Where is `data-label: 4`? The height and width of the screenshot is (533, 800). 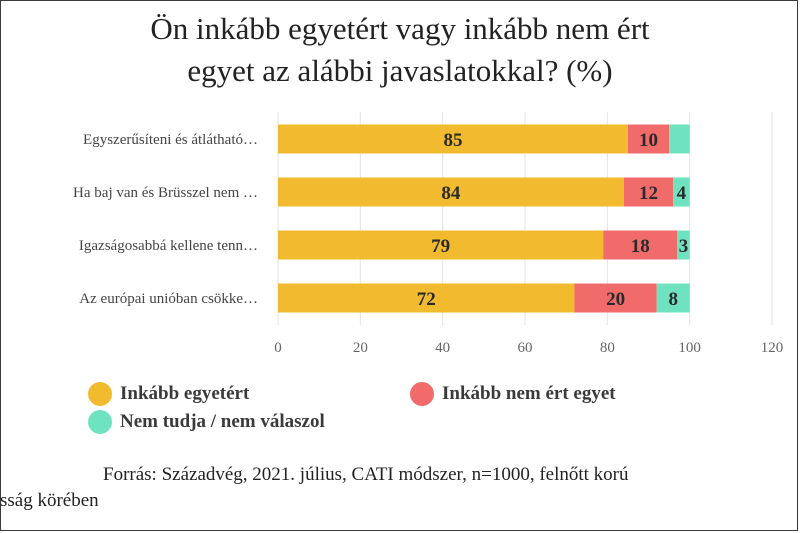 data-label: 4 is located at coordinates (682, 193).